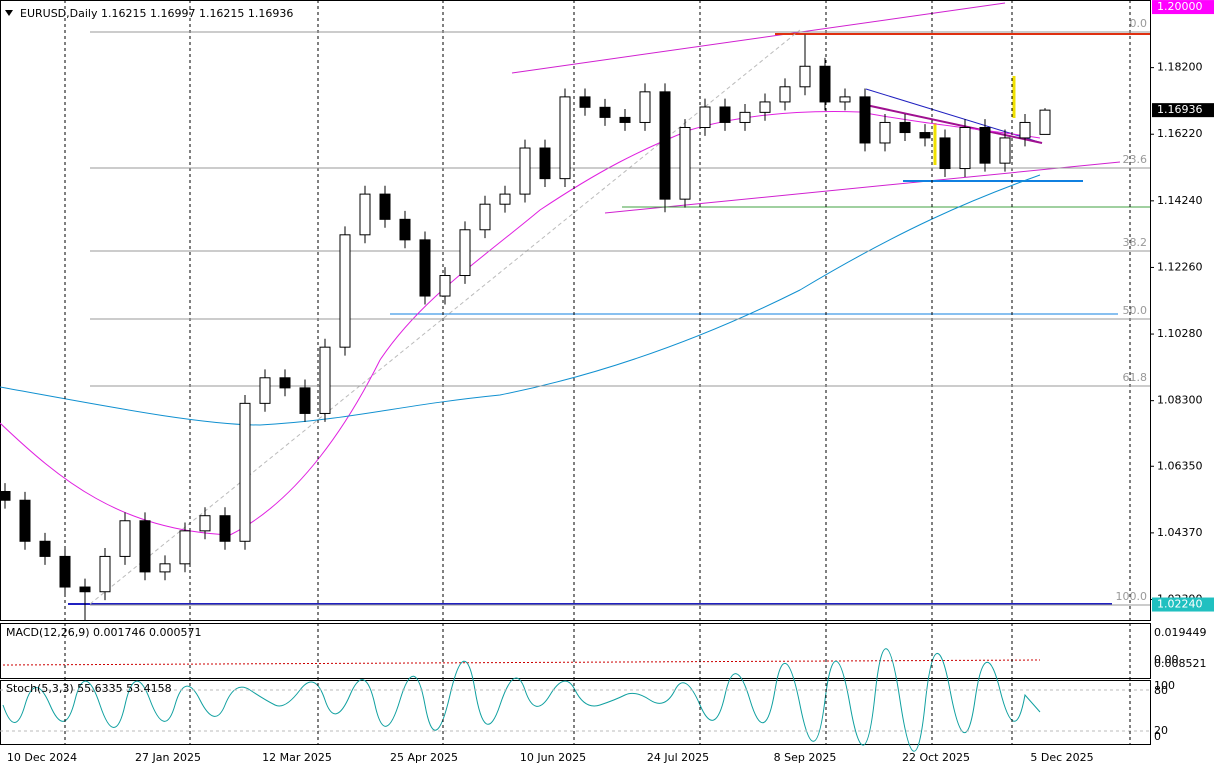  Describe the element at coordinates (1180, 333) in the screenshot. I see `y-tick-label: 1.10280` at that location.